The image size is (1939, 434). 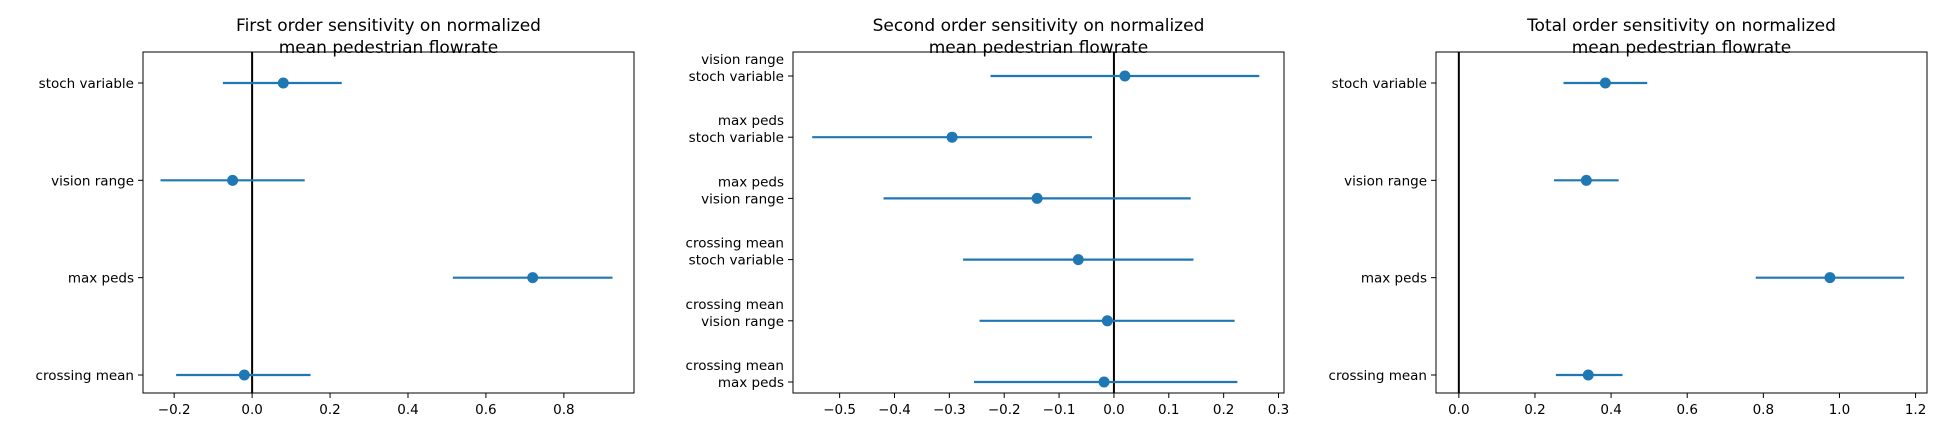 I want to click on panel2-xtick-label-1: −0.5, so click(x=839, y=410).